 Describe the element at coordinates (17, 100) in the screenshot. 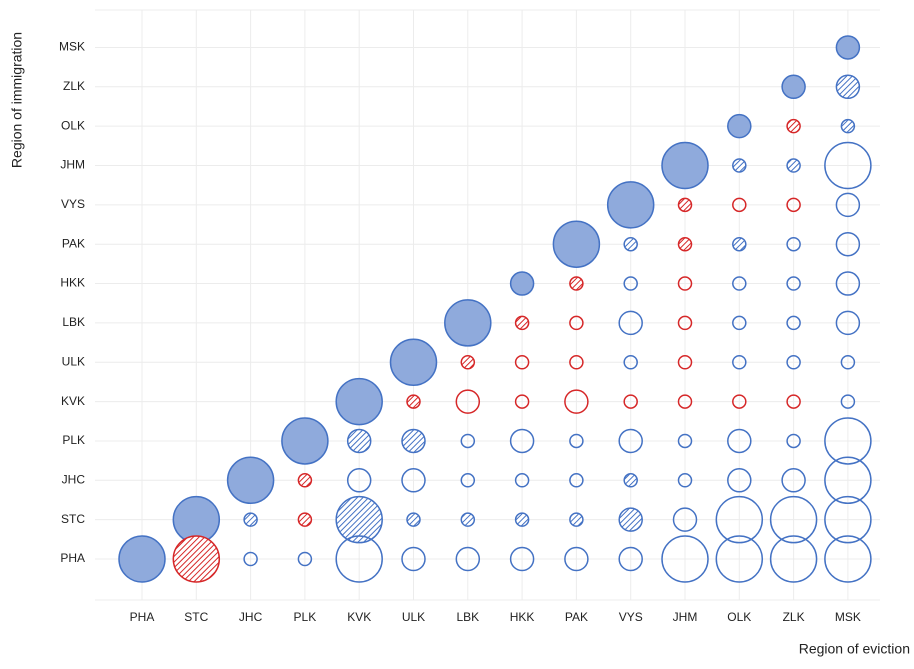

I see `y-axis-title: Region of immigration` at that location.